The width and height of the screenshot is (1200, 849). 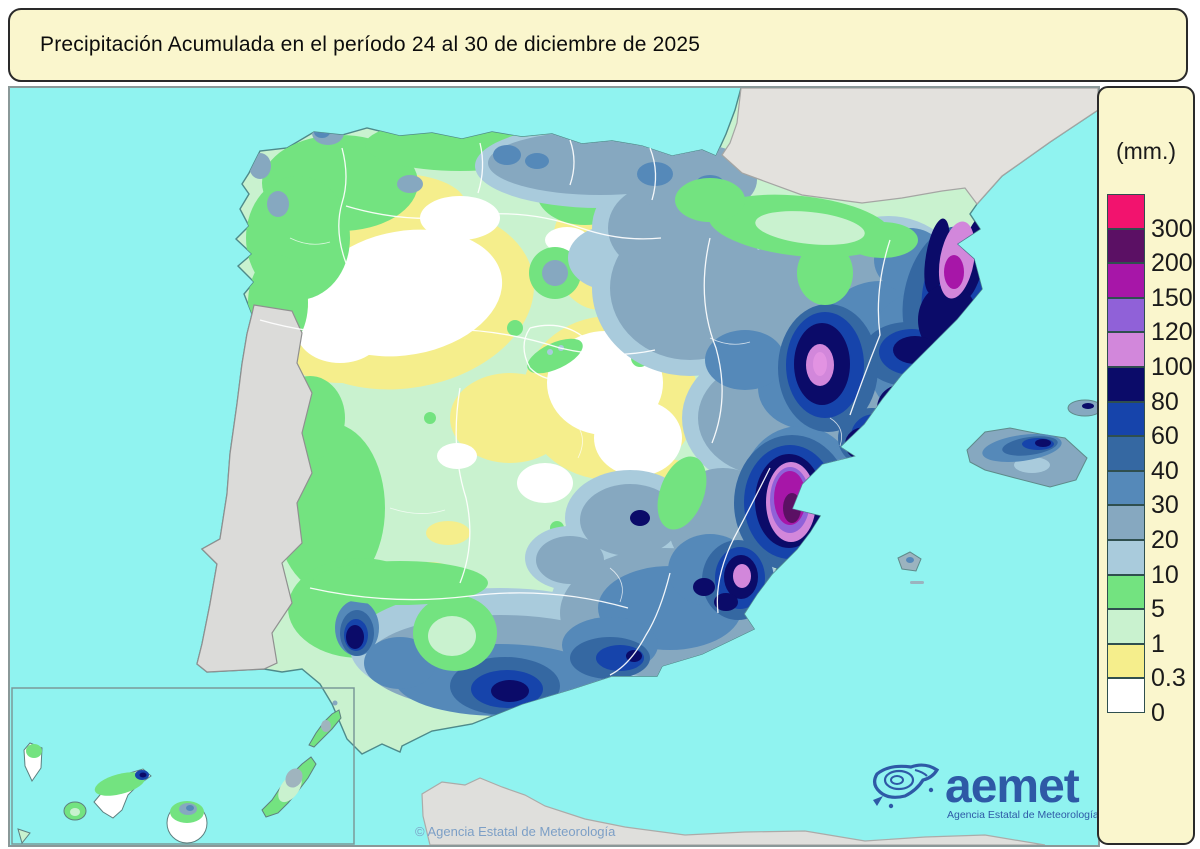 What do you see at coordinates (1149, 425) in the screenshot?
I see `legend-band-row: 60` at bounding box center [1149, 425].